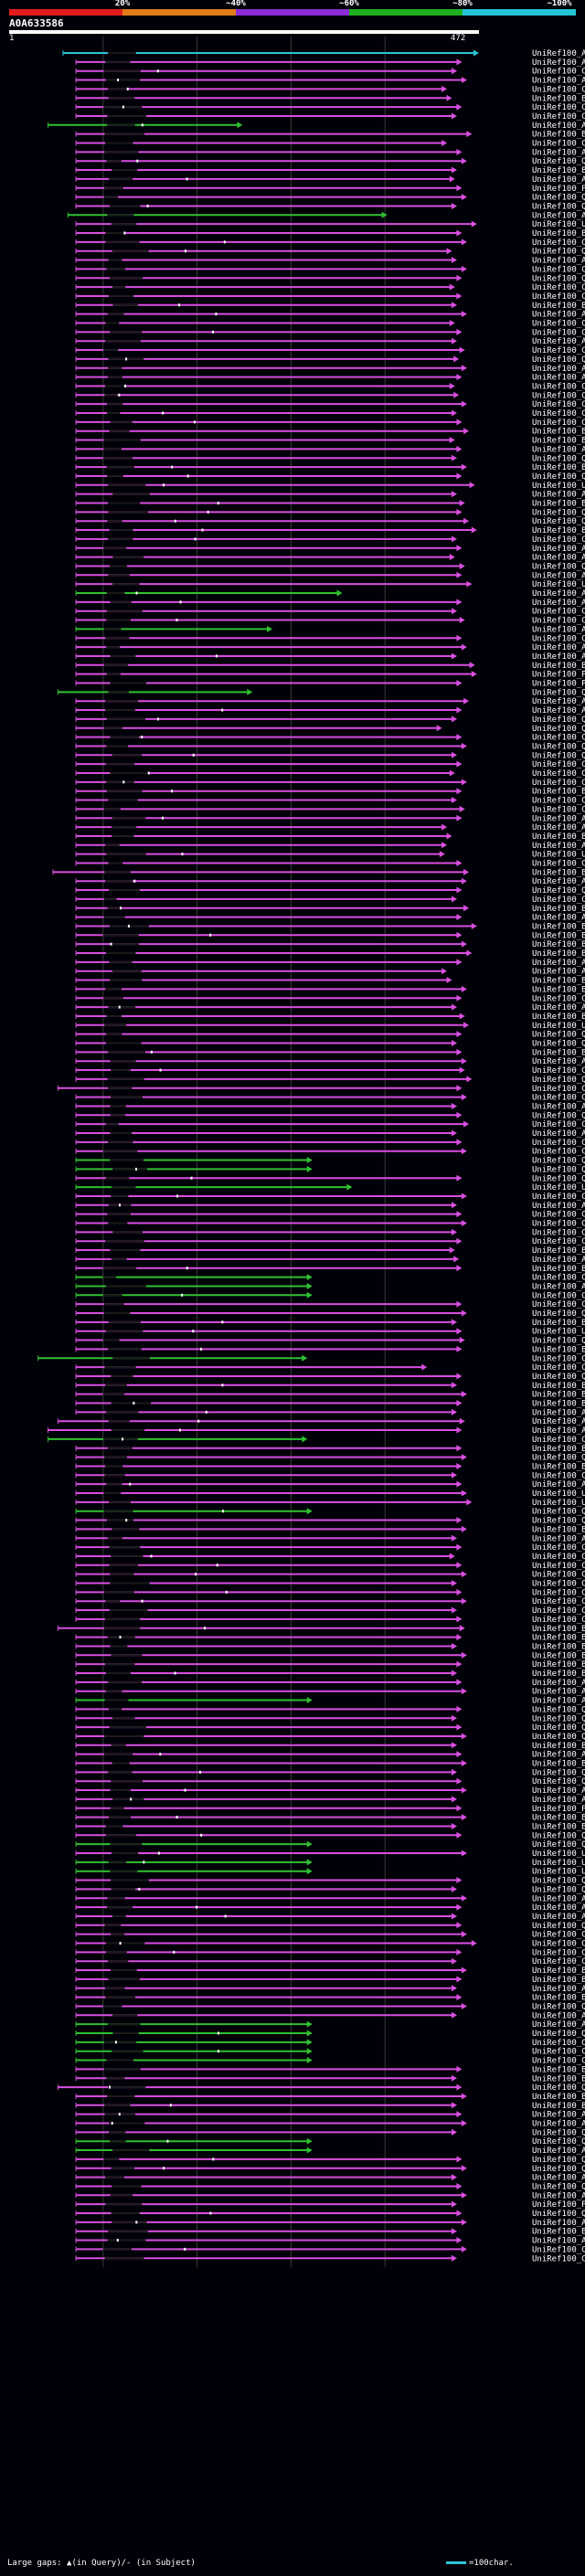 The width and height of the screenshot is (585, 2576). I want to click on hit-label-209: UniRef100_C6DQY8, so click(559, 1935).